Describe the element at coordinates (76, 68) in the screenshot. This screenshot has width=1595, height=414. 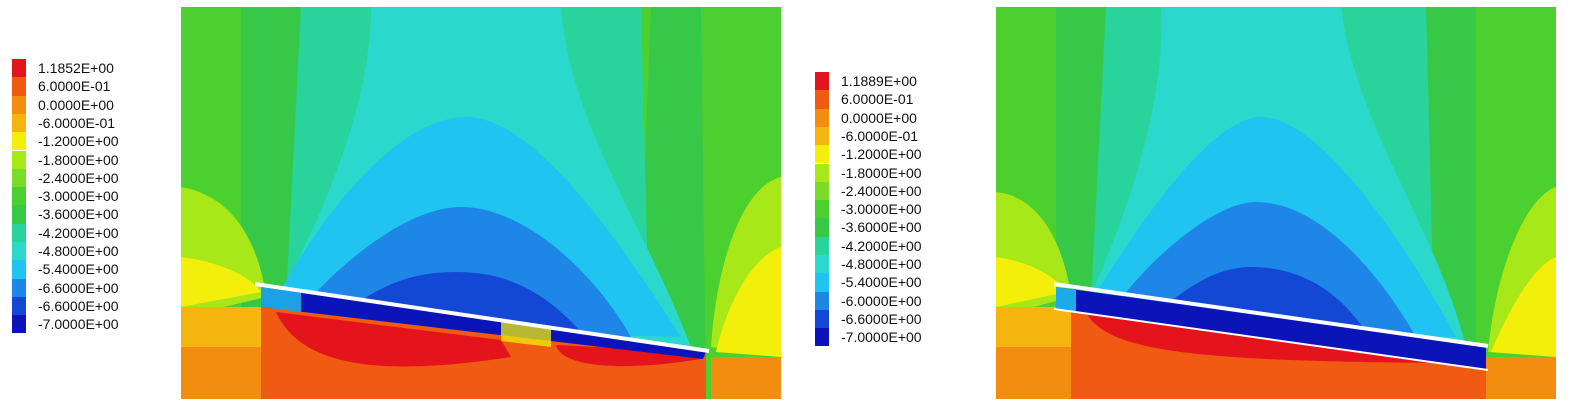
I see `legend-label: 1.1852E+00` at that location.